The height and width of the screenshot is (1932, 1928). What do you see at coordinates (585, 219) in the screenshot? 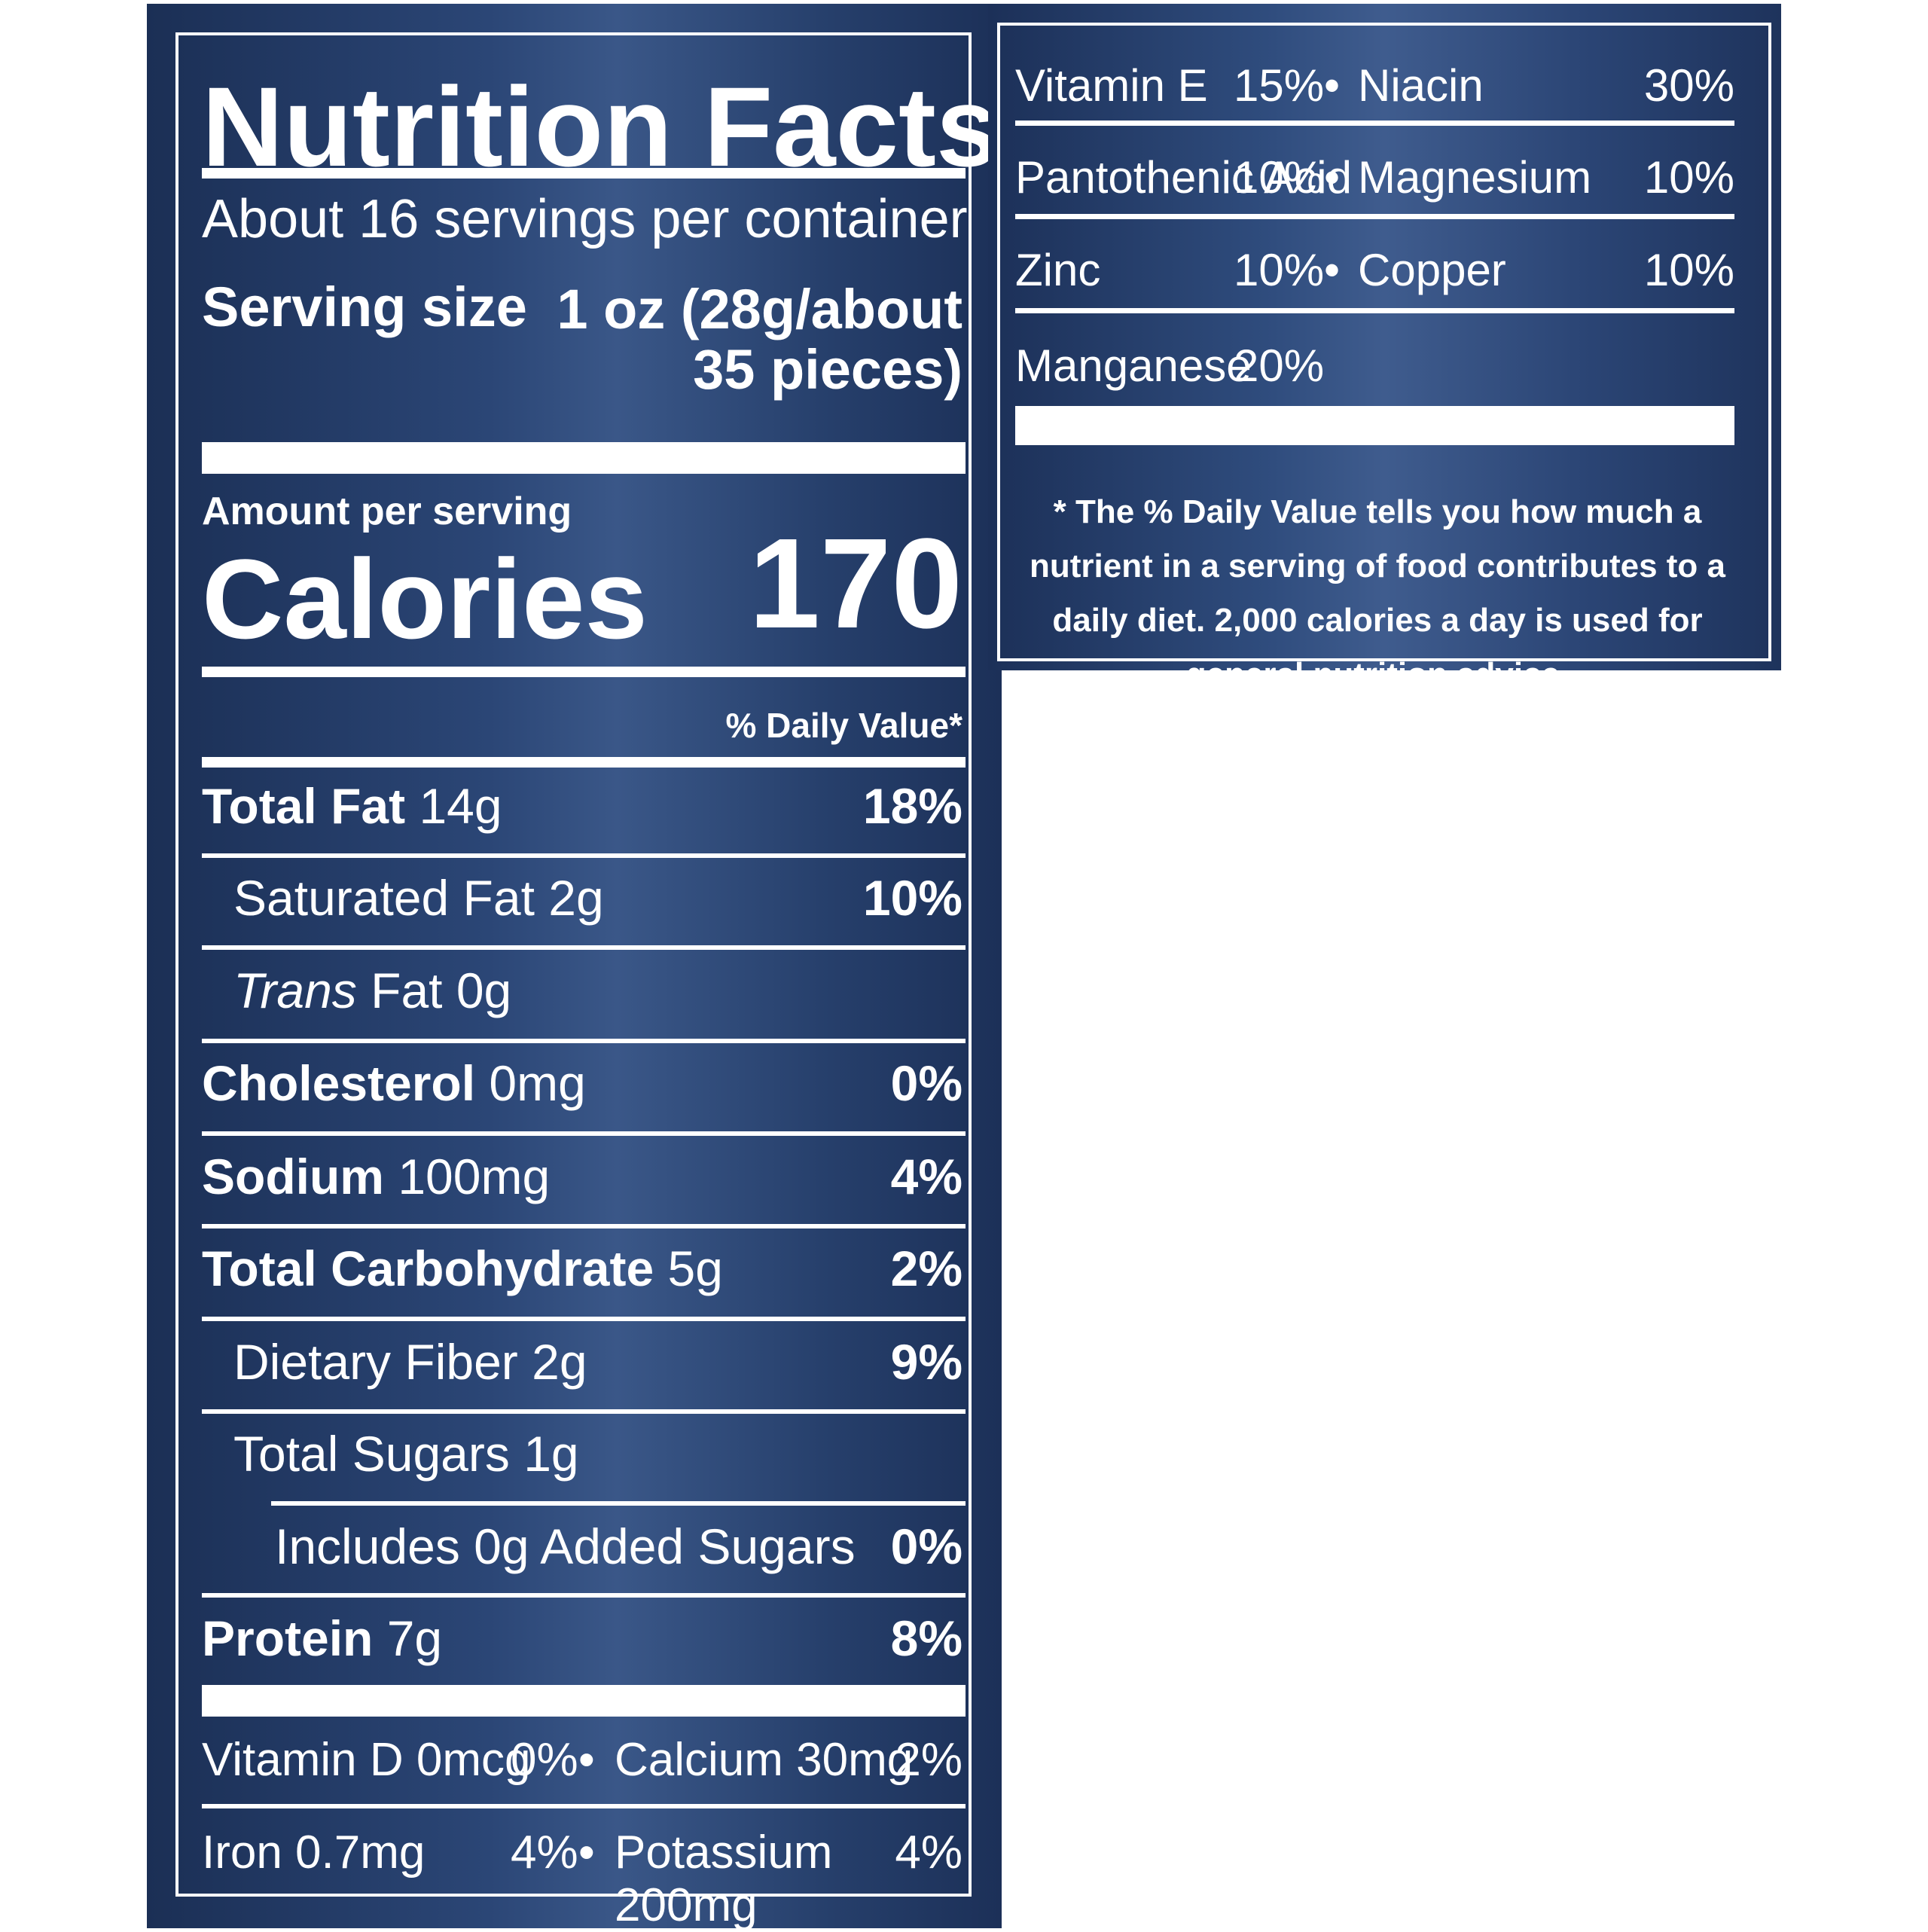
I see `servings-per-container: About 16 servings per container` at bounding box center [585, 219].